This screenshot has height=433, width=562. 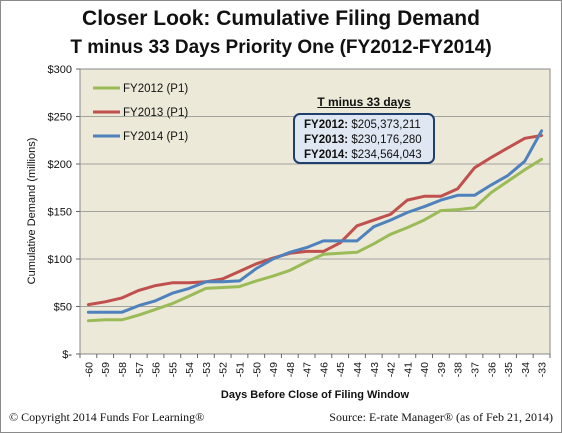 I want to click on x-tick-label: -45, so click(x=341, y=369).